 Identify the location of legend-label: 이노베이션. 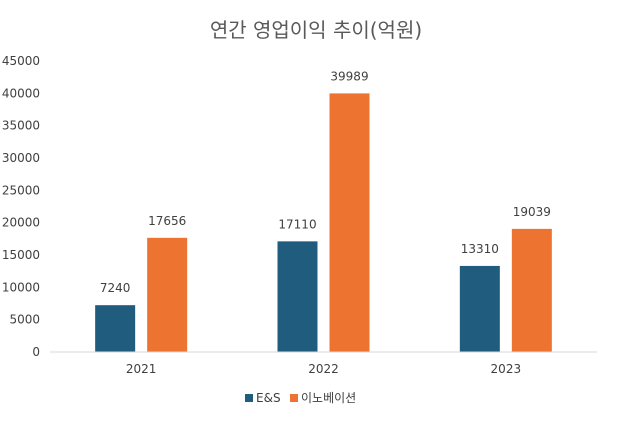
(328, 398).